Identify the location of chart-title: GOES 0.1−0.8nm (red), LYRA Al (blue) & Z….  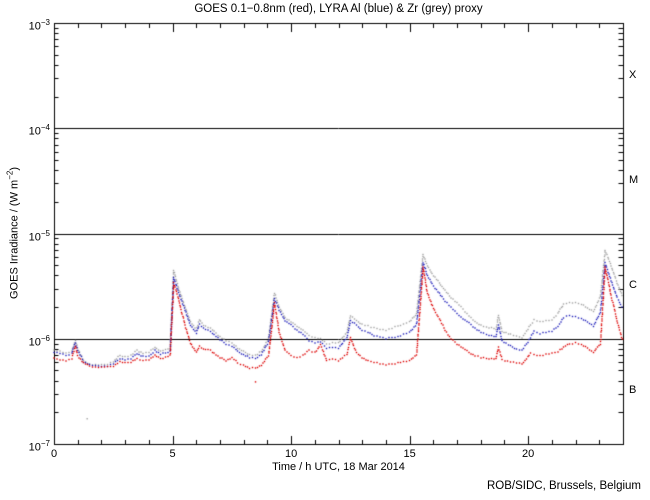
(338, 9).